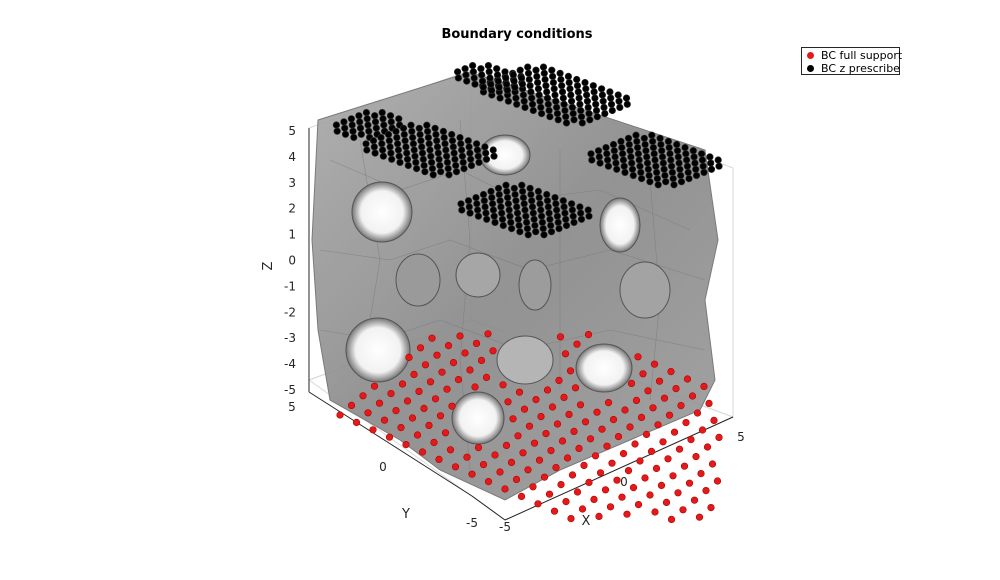 The width and height of the screenshot is (1000, 580). I want to click on red-dot-icon, so click(810, 55).